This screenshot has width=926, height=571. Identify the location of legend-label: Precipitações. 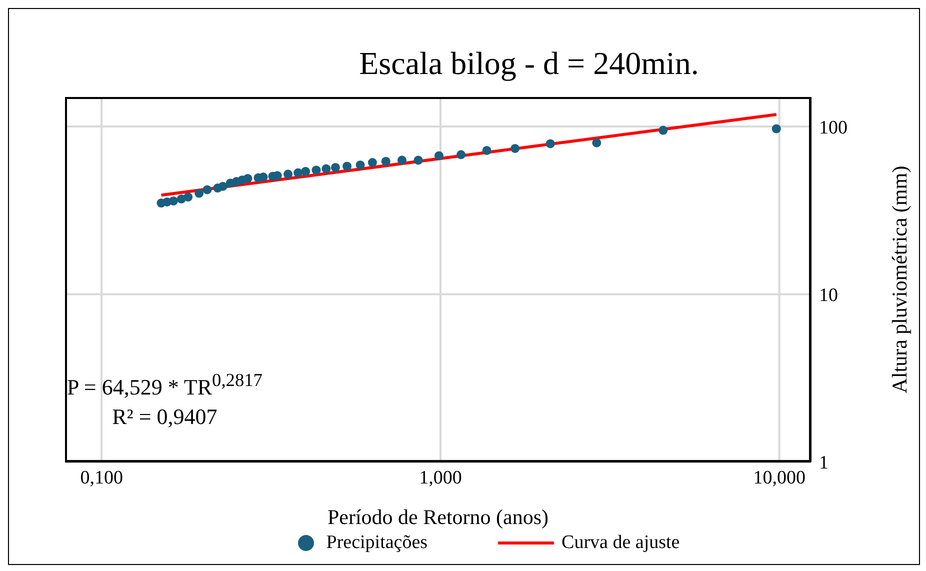
(377, 543).